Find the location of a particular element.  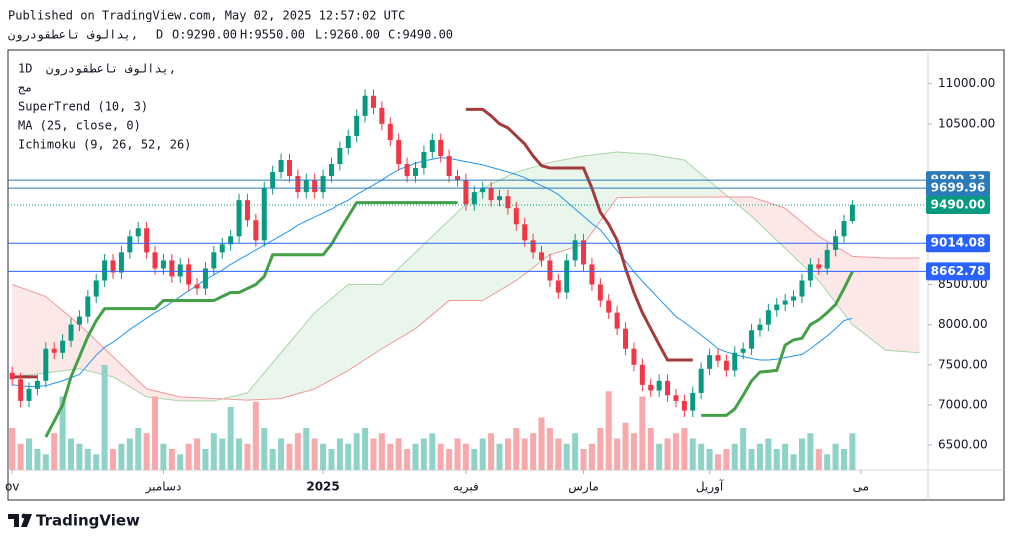

logo-dot is located at coordinates (24, 516).